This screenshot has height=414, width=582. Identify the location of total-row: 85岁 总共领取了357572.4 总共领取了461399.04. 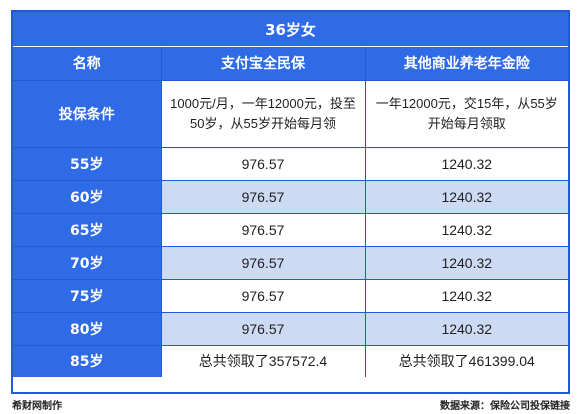
(290, 360).